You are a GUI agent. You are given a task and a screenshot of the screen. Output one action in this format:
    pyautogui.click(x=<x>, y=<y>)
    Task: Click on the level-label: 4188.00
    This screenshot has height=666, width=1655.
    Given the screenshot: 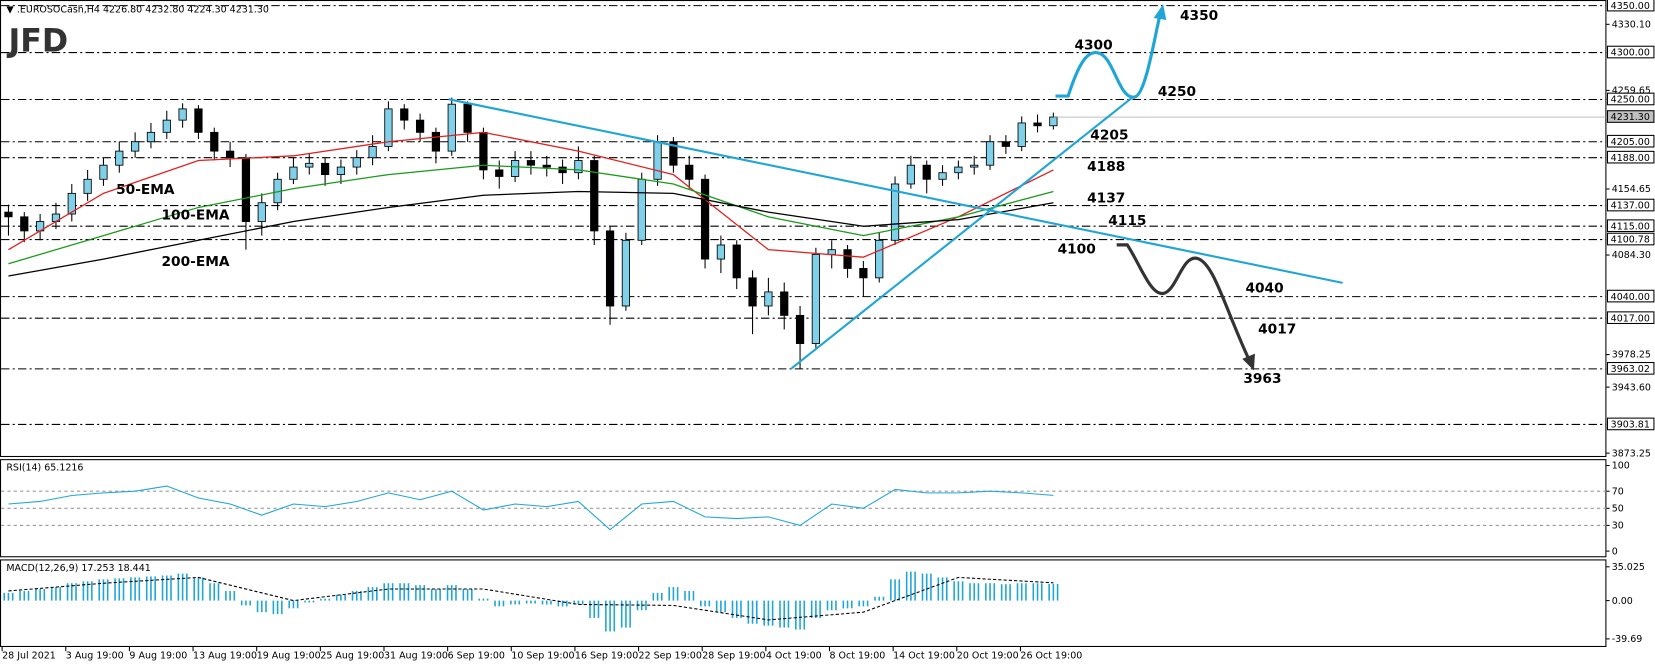 What is the action you would take?
    pyautogui.click(x=1630, y=158)
    